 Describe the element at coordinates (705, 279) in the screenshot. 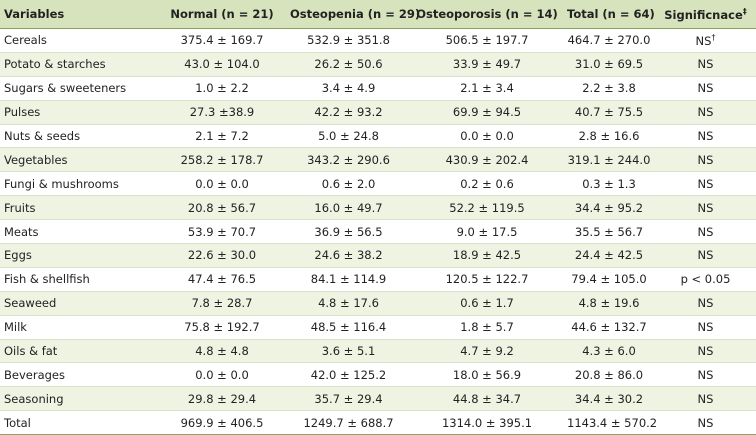

I see `cell-text: p < 0.05` at that location.